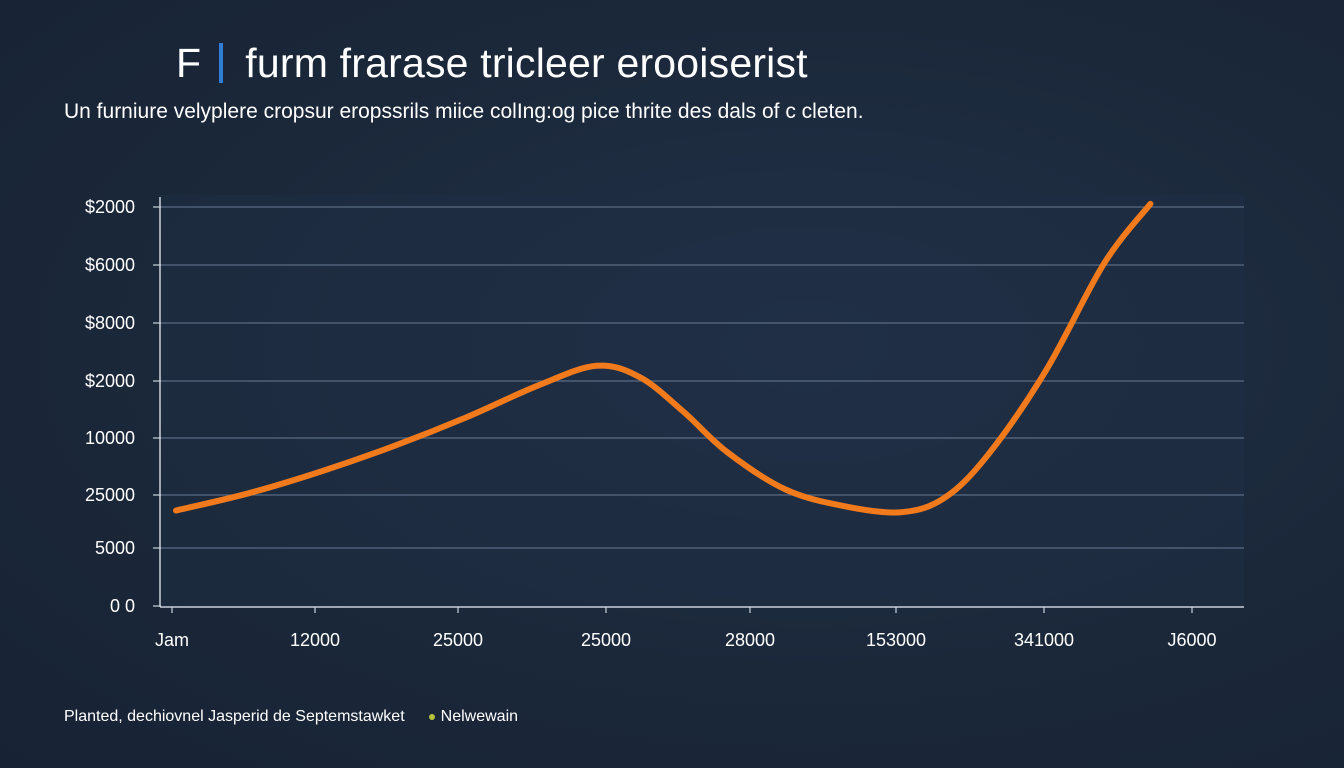 The image size is (1344, 768). What do you see at coordinates (750, 640) in the screenshot?
I see `x-tick-label: 28000` at bounding box center [750, 640].